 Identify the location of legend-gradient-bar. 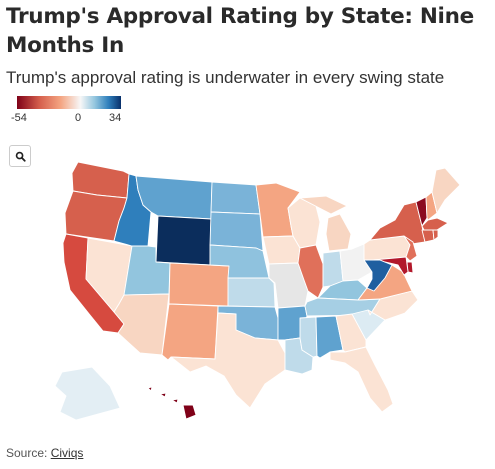
(69, 102).